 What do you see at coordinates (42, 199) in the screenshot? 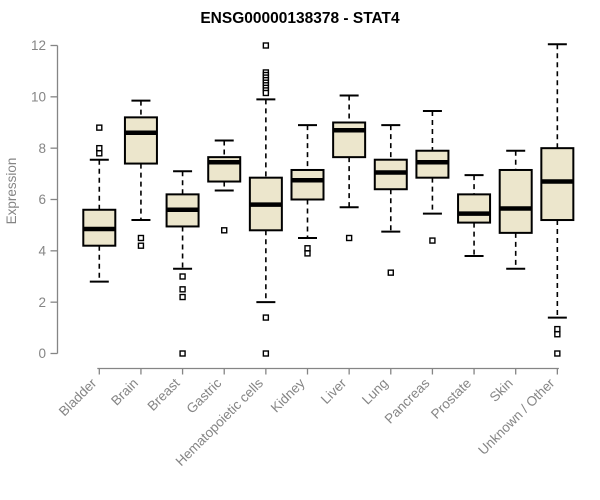
I see `y-tick-label: 6` at bounding box center [42, 199].